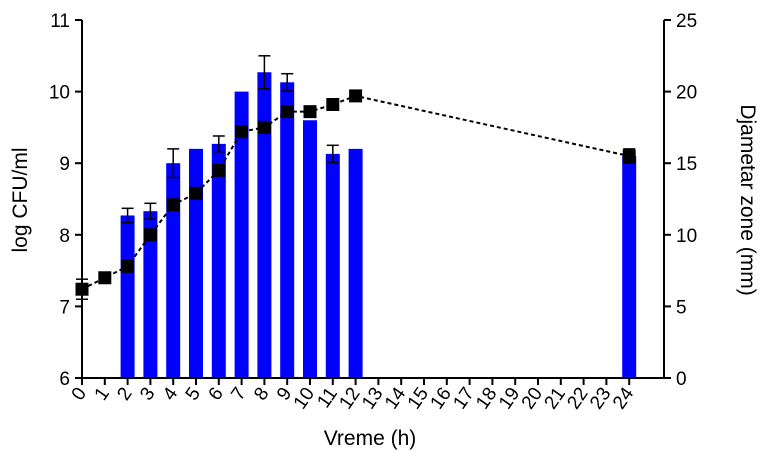 The image size is (763, 451). I want to click on y-right-tick-label-20: 20, so click(686, 93).